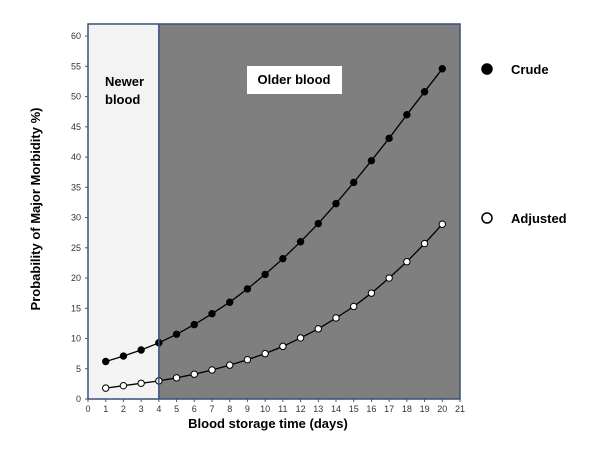  I want to click on x-tick-label: 14, so click(336, 409).